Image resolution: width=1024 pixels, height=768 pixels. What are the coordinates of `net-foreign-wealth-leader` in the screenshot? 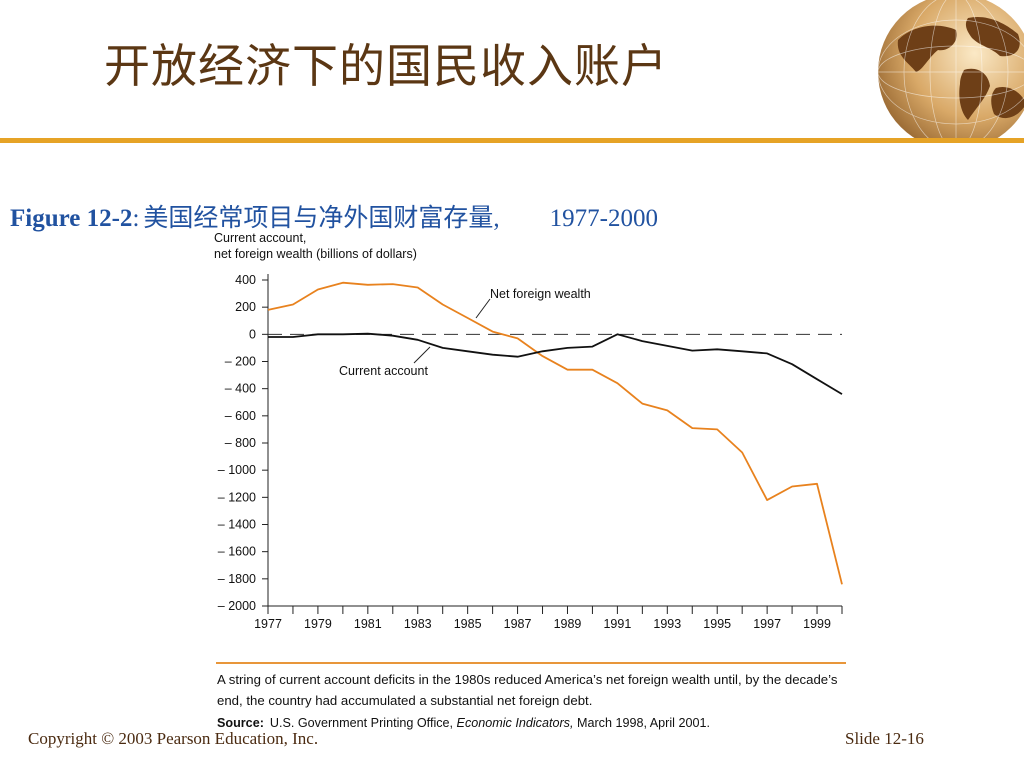 It's located at (483, 308).